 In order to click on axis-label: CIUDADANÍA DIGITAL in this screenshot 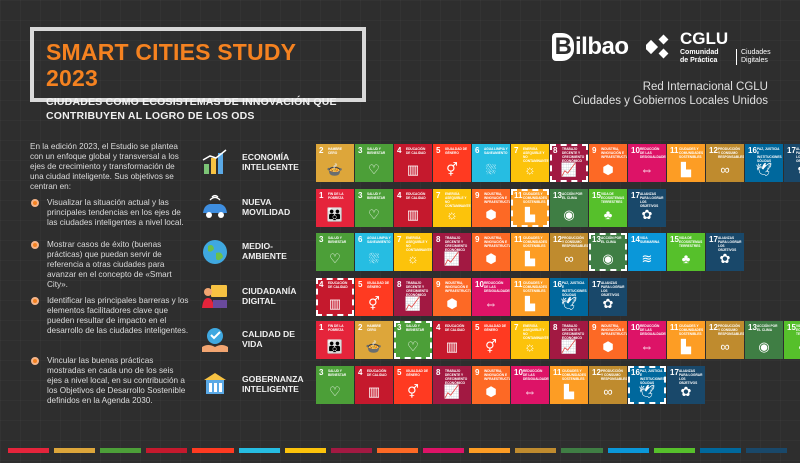, I will do `click(277, 296)`.